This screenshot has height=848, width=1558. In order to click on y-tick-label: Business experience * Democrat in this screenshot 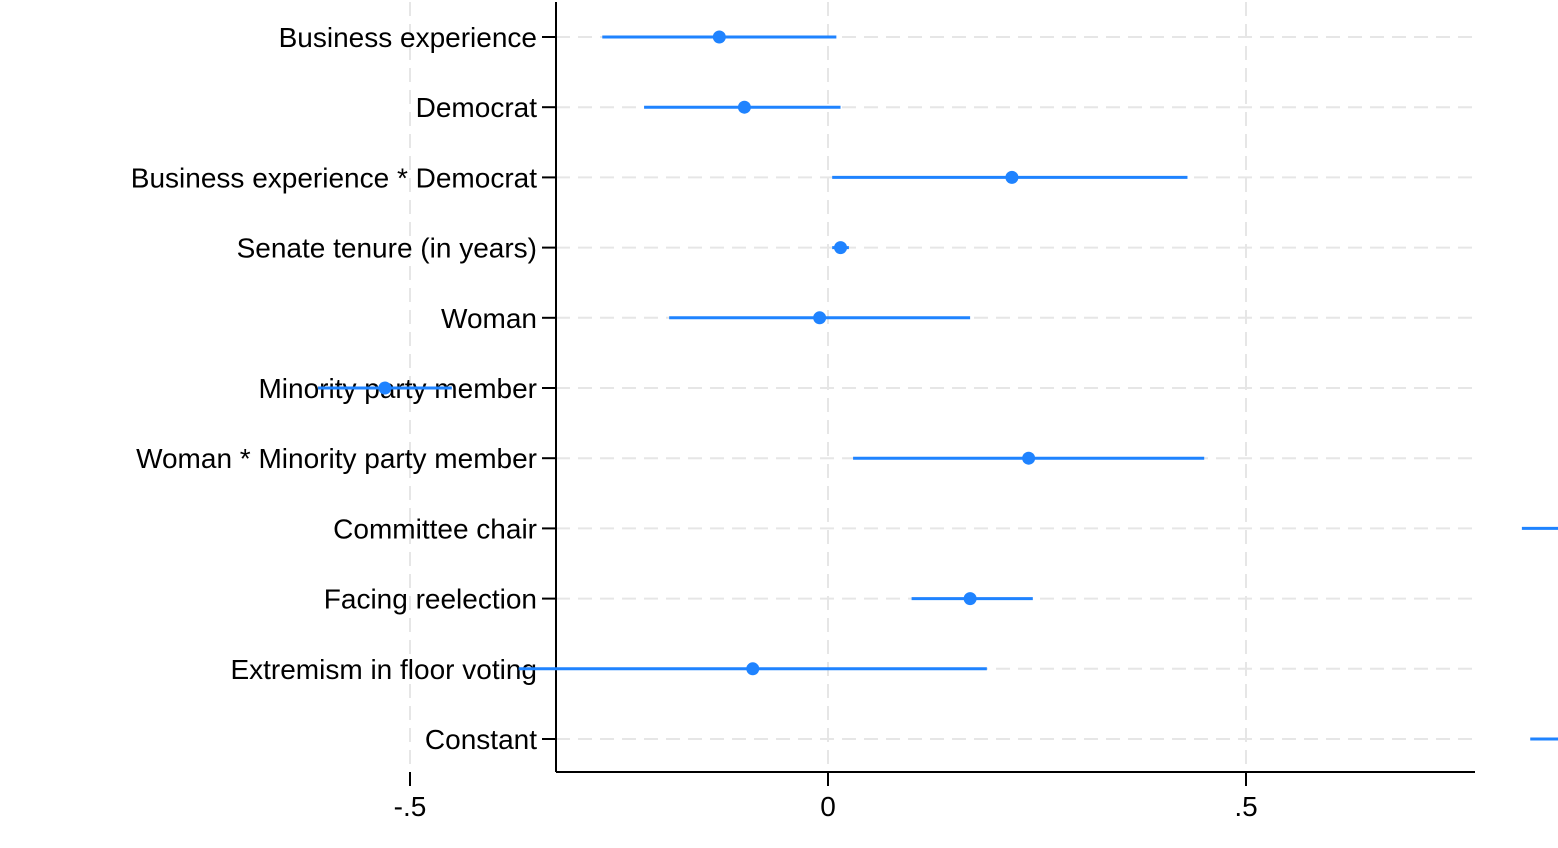, I will do `click(334, 177)`.